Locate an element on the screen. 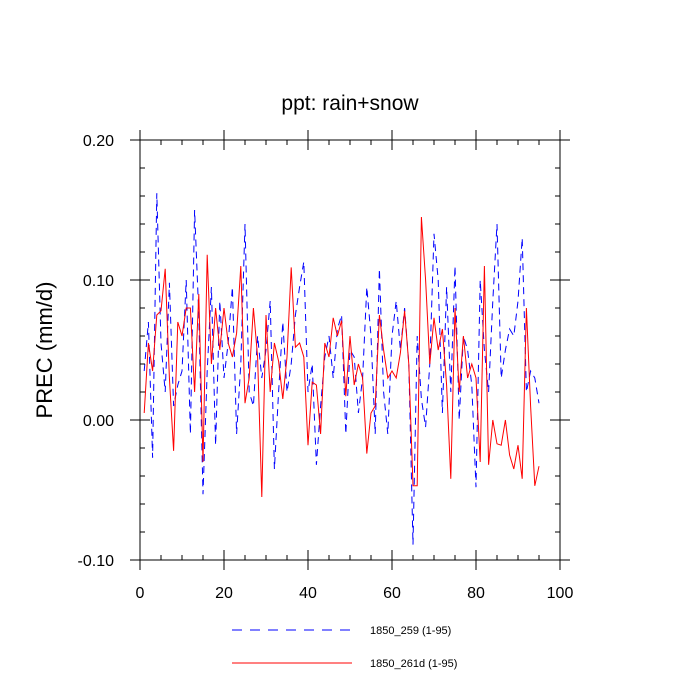  x-tick-label: 100 is located at coordinates (560, 593).